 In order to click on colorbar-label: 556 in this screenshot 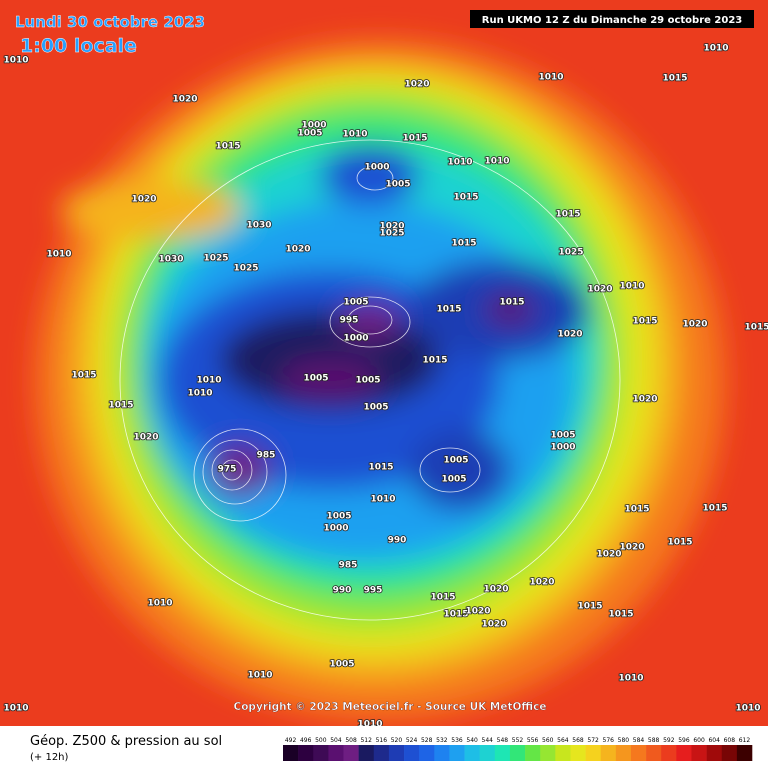, I will do `click(533, 740)`.